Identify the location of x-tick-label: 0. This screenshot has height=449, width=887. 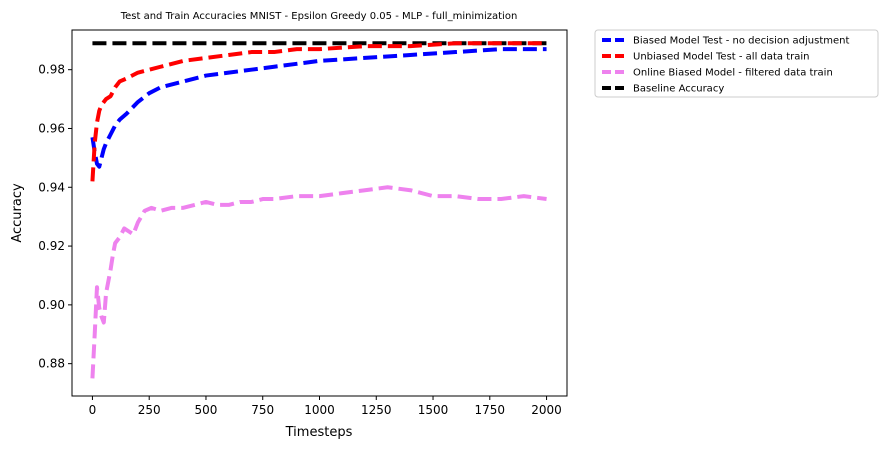
(93, 410).